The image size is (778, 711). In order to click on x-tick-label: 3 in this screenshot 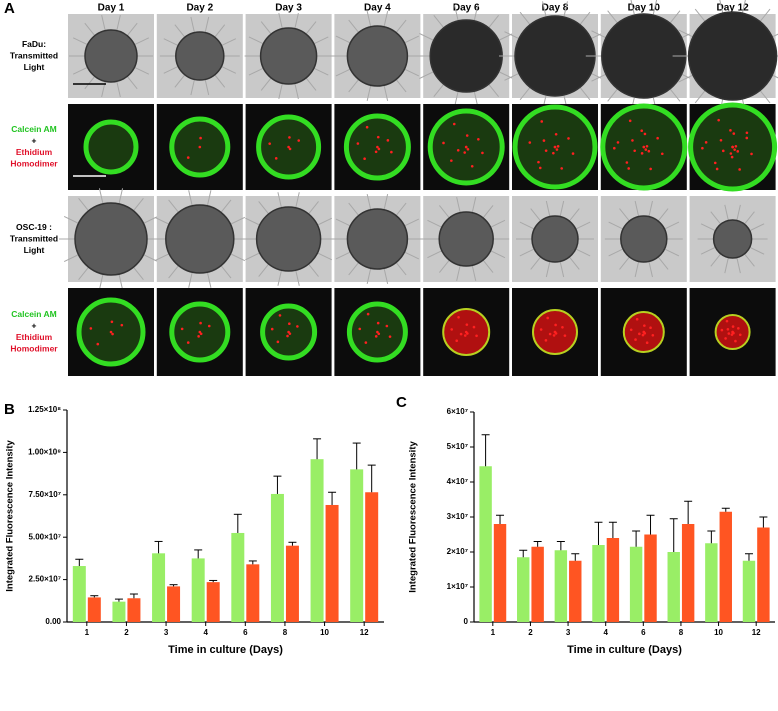, I will do `click(166, 632)`.